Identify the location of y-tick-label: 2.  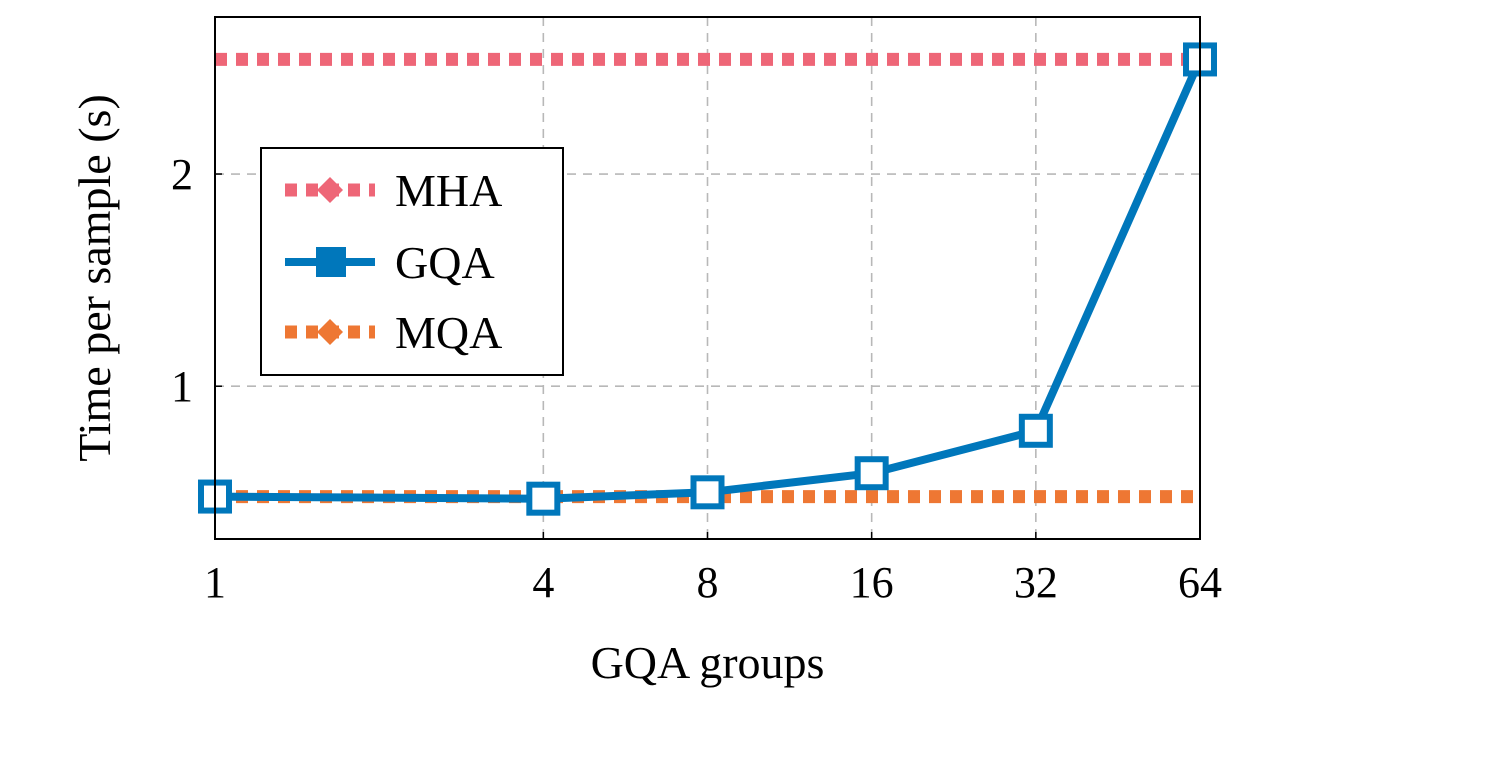
(182, 174).